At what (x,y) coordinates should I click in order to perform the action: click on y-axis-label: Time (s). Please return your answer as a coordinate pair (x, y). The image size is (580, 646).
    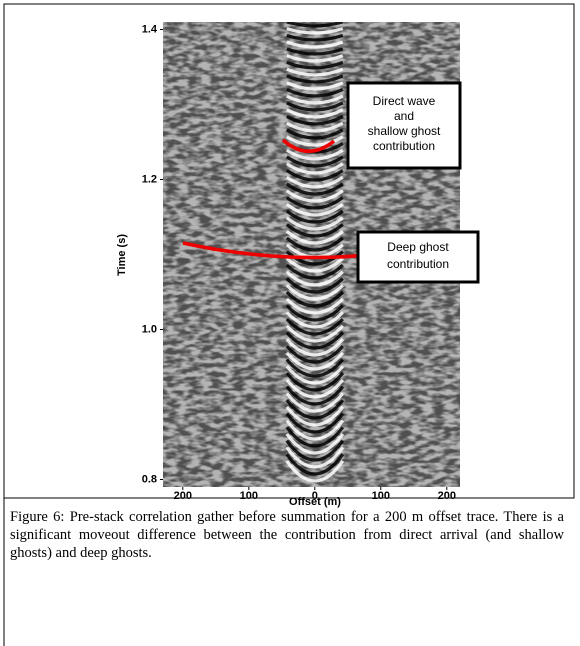
    Looking at the image, I should click on (122, 255).